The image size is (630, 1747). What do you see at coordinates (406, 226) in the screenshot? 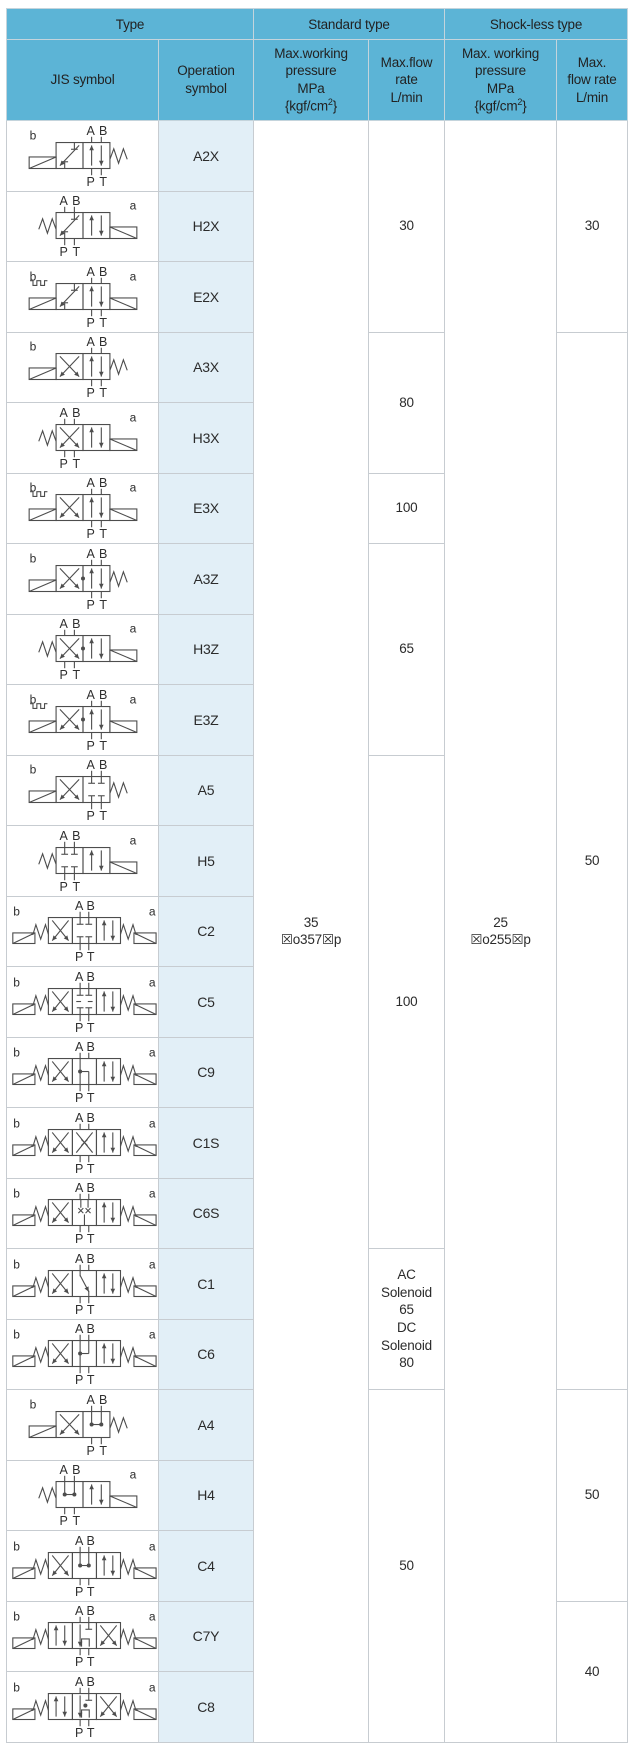
I see `std-flow-cell: 30` at bounding box center [406, 226].